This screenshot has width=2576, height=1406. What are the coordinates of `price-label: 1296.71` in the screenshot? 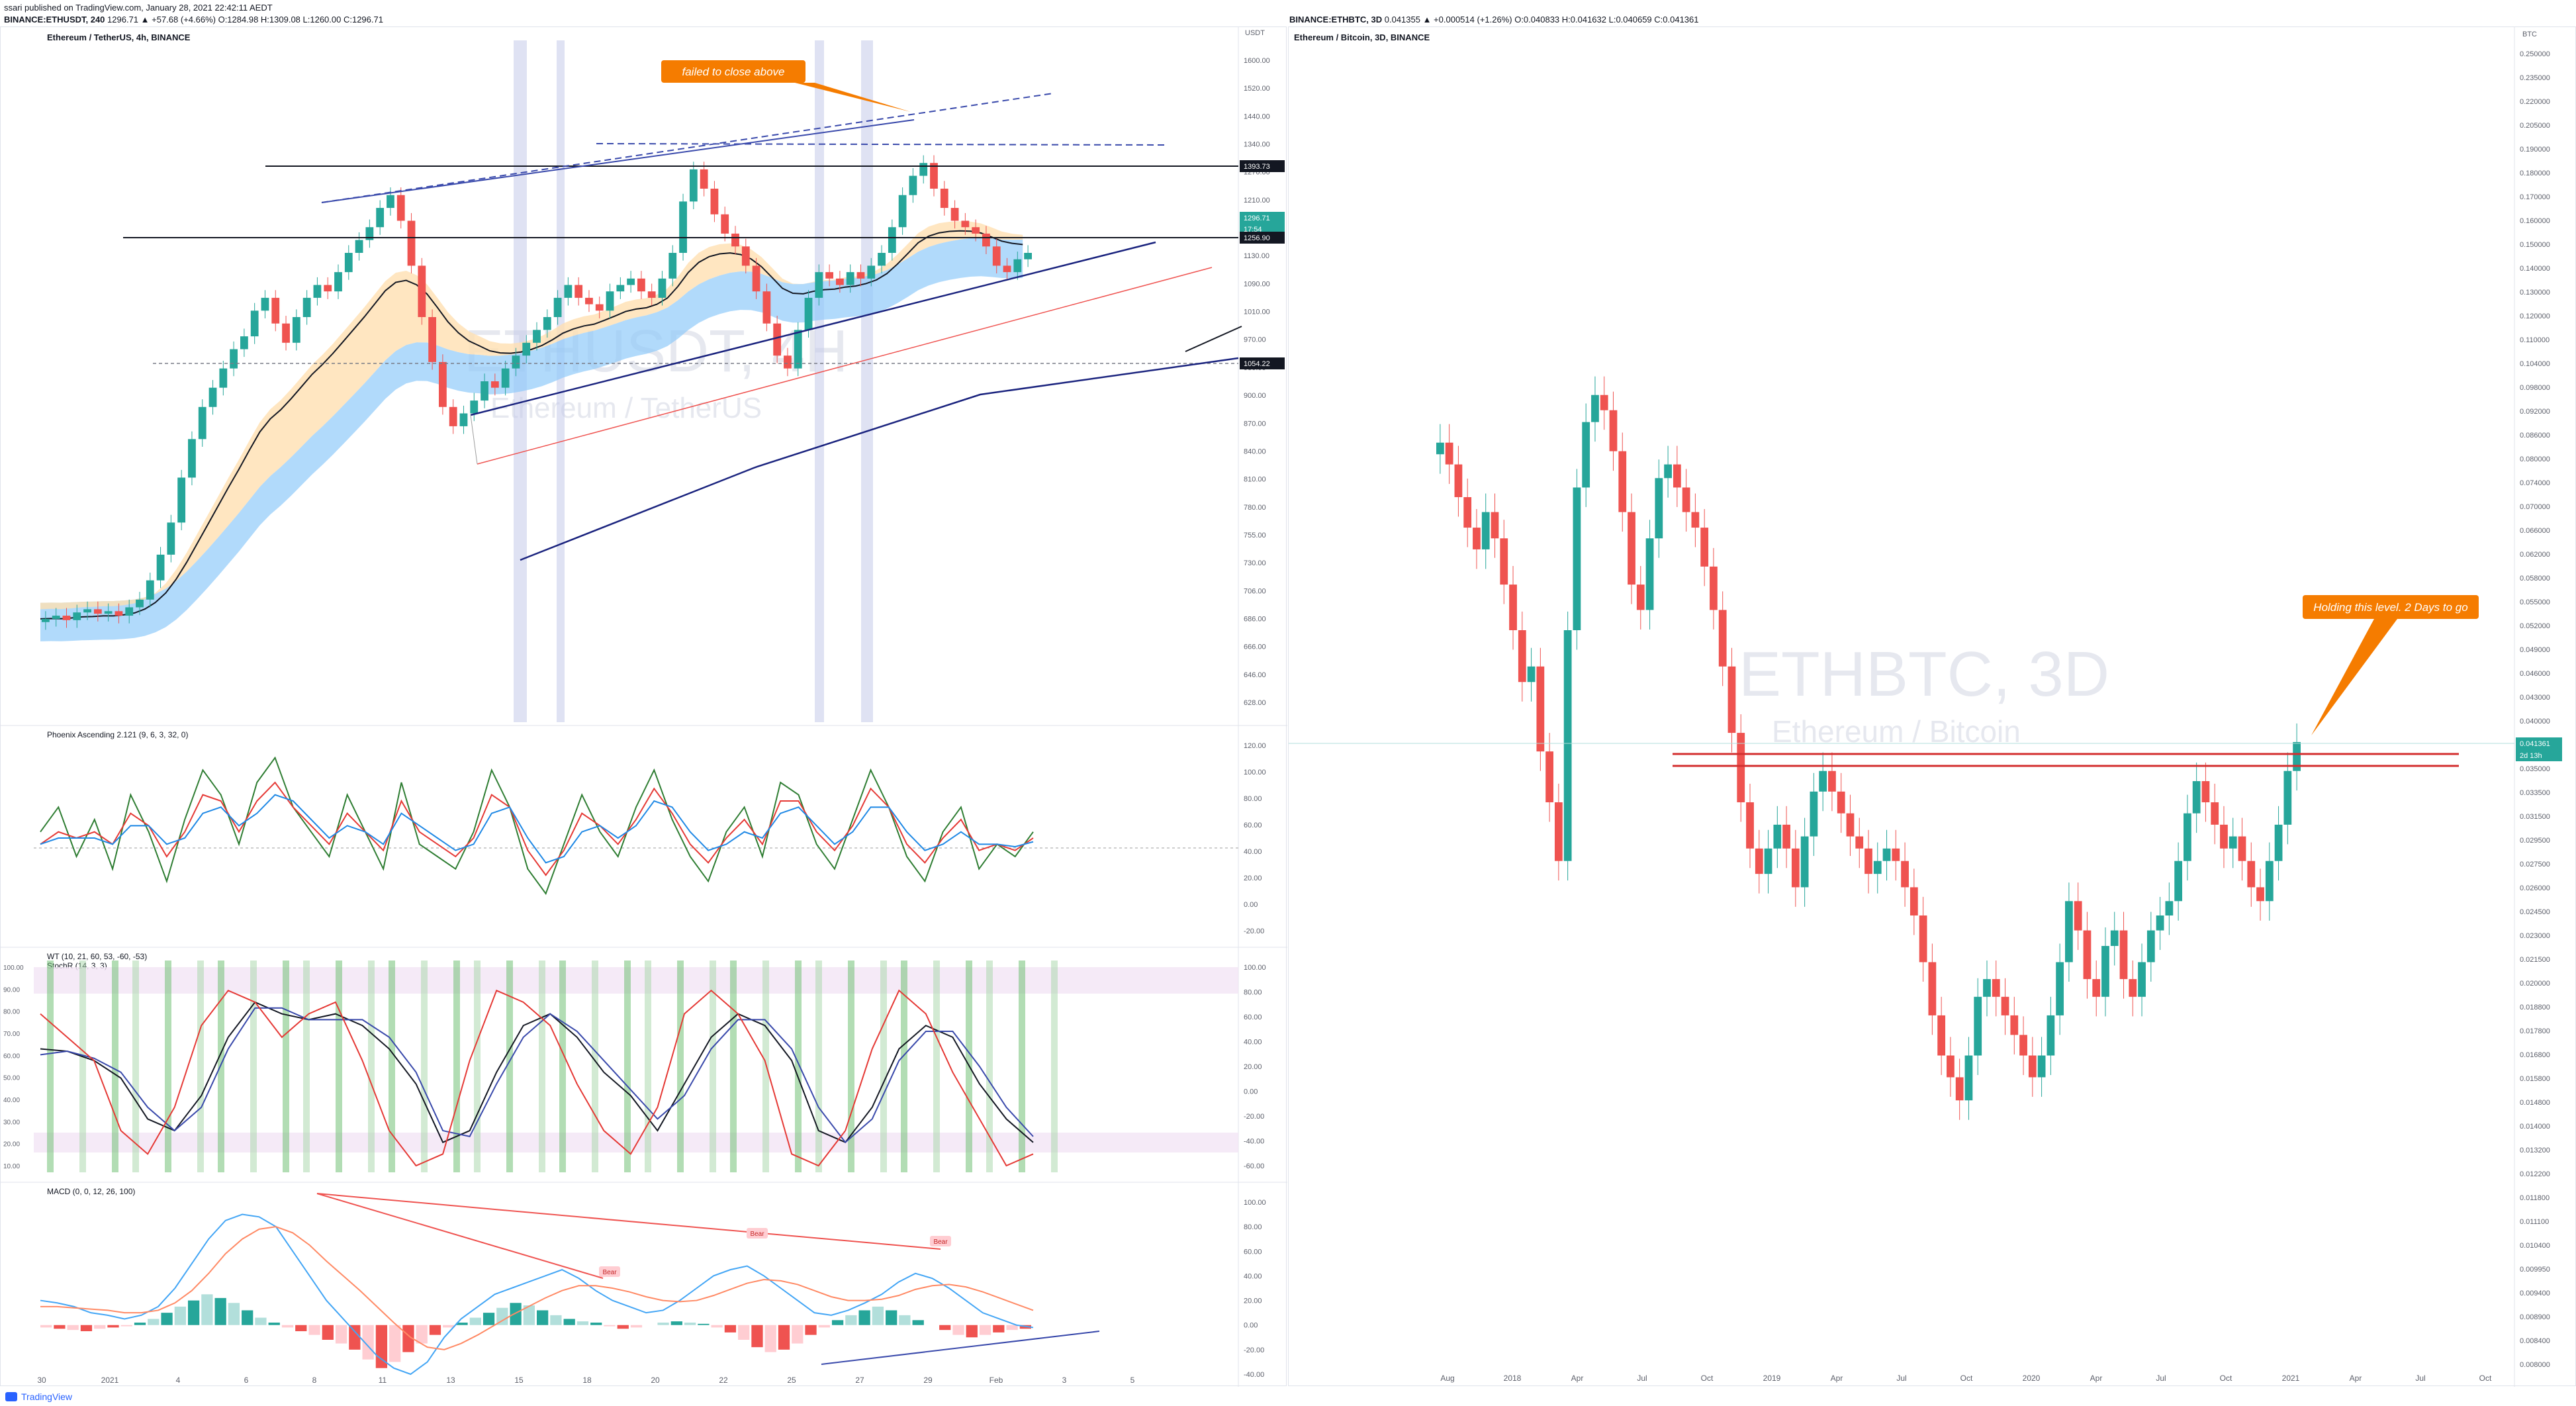 It's located at (1257, 218).